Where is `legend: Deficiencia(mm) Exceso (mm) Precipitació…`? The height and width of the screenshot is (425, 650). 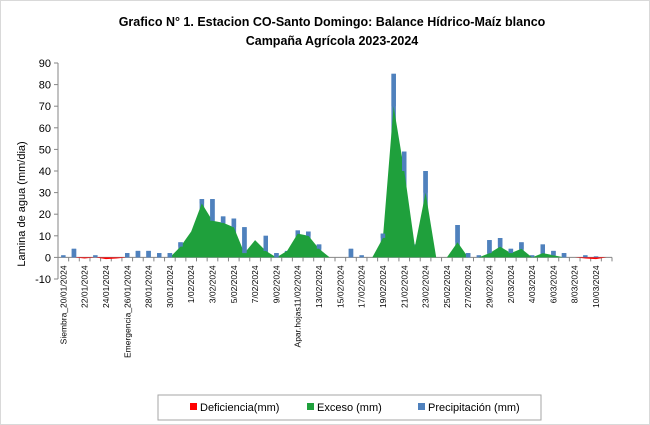 legend: Deficiencia(mm) Exceso (mm) Precipitació… is located at coordinates (349, 407).